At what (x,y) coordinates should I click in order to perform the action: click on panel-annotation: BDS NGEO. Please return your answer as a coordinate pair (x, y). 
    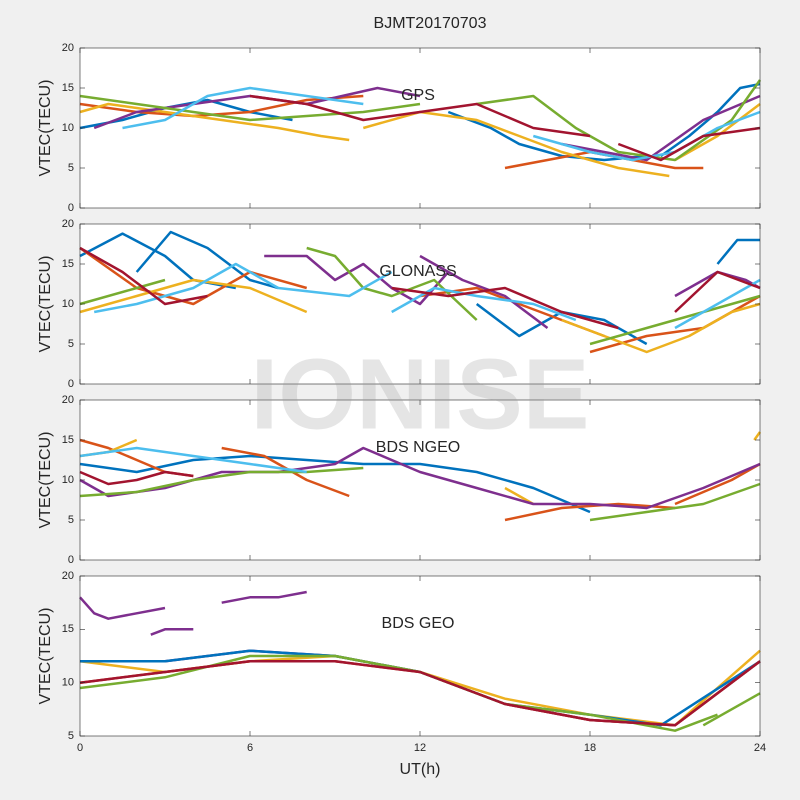
    Looking at the image, I should click on (418, 447).